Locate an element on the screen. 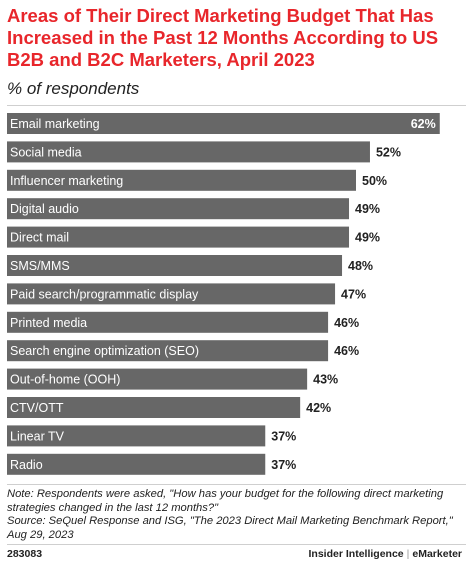  value-label: 50% is located at coordinates (374, 181).